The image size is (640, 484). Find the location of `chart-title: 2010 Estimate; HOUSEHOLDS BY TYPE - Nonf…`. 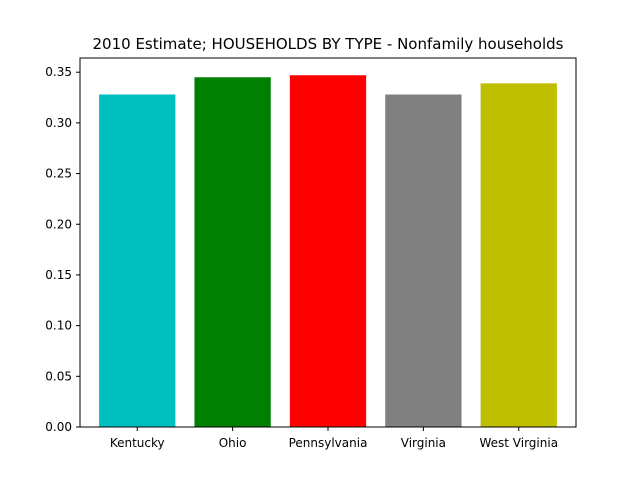

chart-title: 2010 Estimate; HOUSEHOLDS BY TYPE - Nonf… is located at coordinates (328, 44).